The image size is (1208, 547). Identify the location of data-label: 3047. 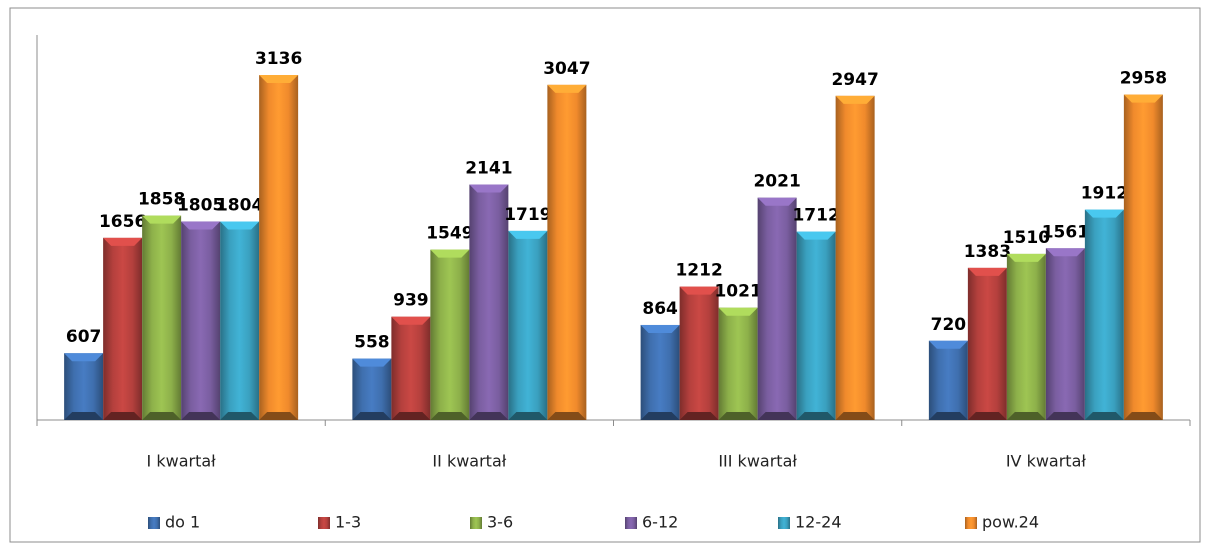
(566, 69).